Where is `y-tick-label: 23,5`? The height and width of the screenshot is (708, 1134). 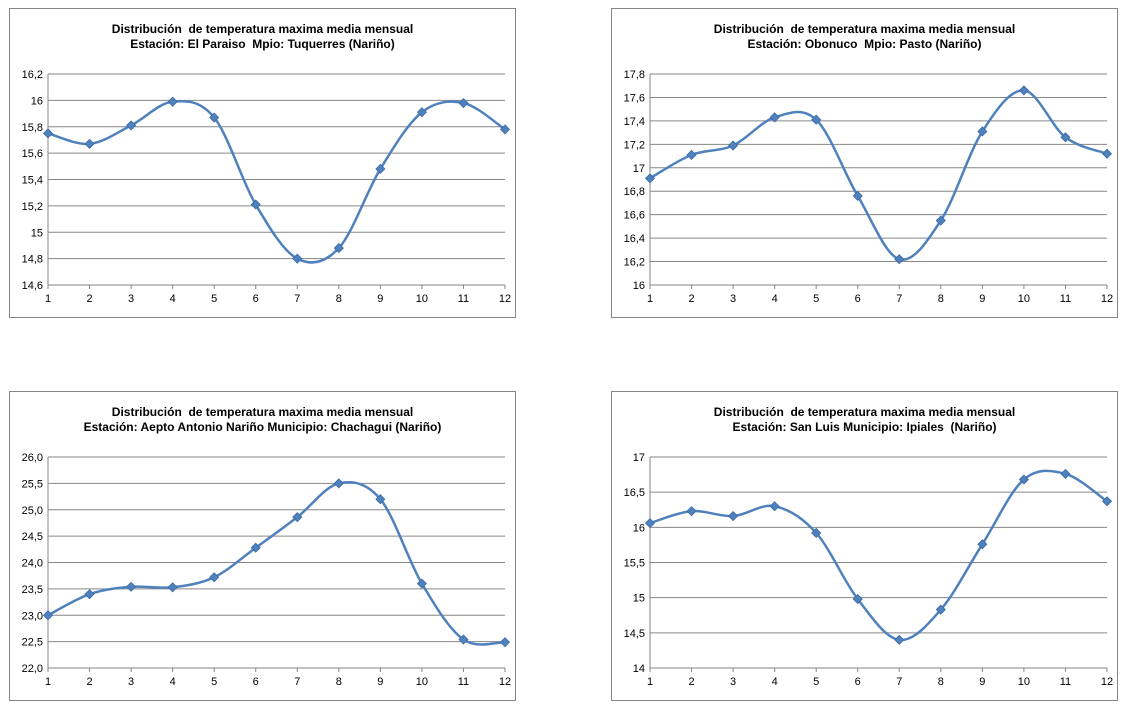 y-tick-label: 23,5 is located at coordinates (32, 590).